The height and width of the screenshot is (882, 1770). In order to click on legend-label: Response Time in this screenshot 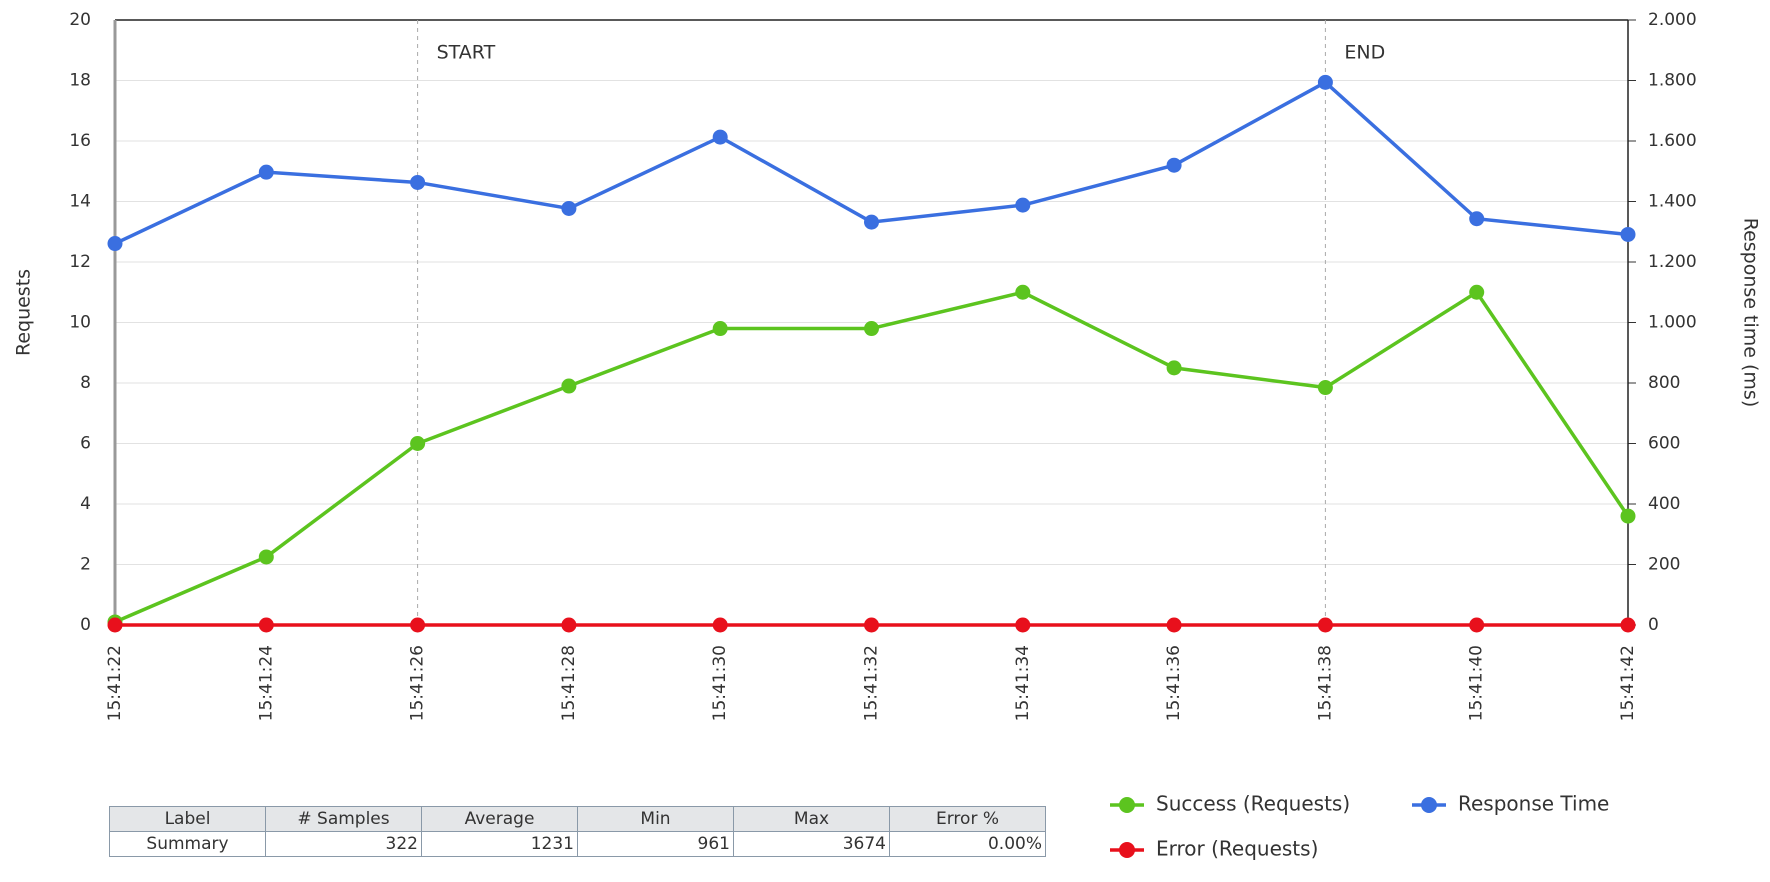, I will do `click(1533, 804)`.